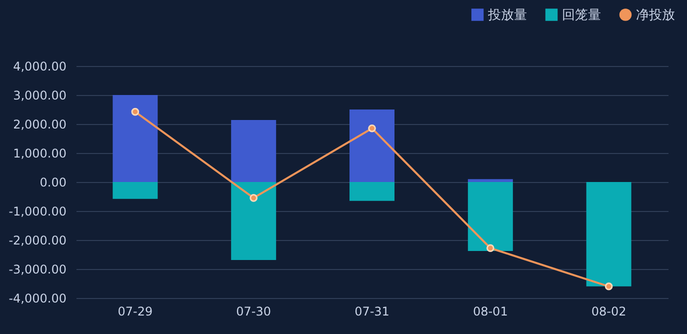  I want to click on x-tick-label: 07-31, so click(372, 311).